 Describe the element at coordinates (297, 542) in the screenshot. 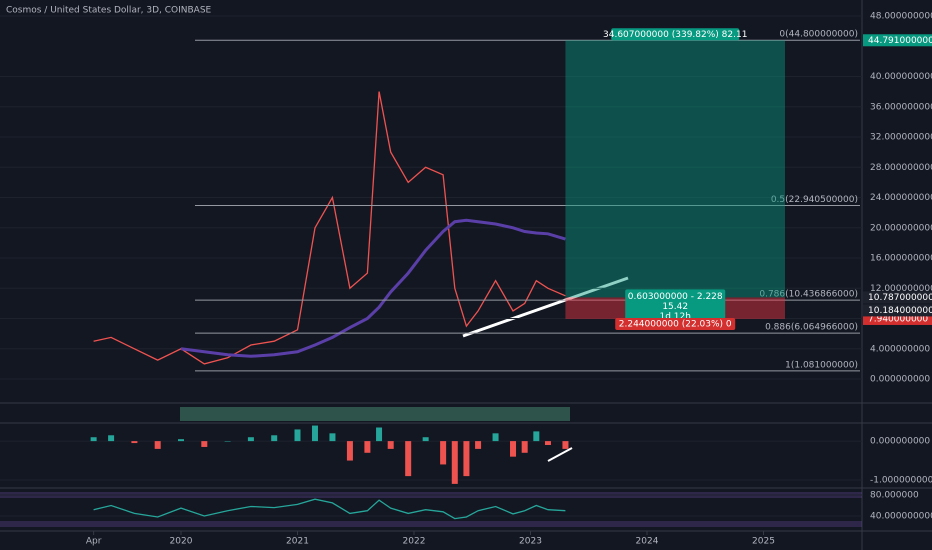

I see `x-tick-label: 2021` at that location.